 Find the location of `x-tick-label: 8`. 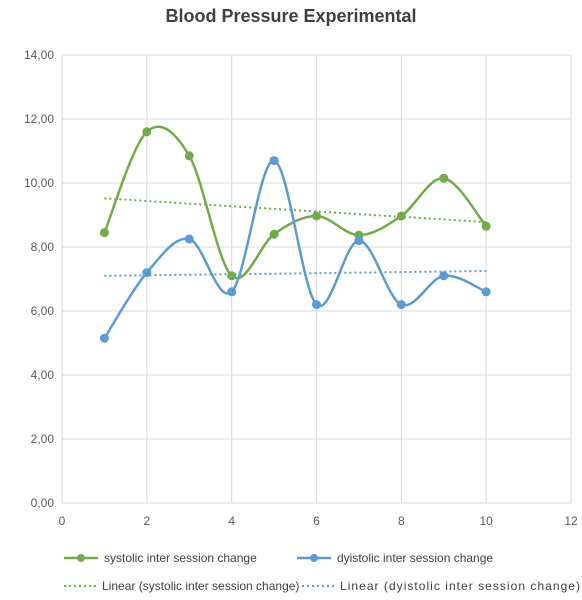

x-tick-label: 8 is located at coordinates (401, 521).